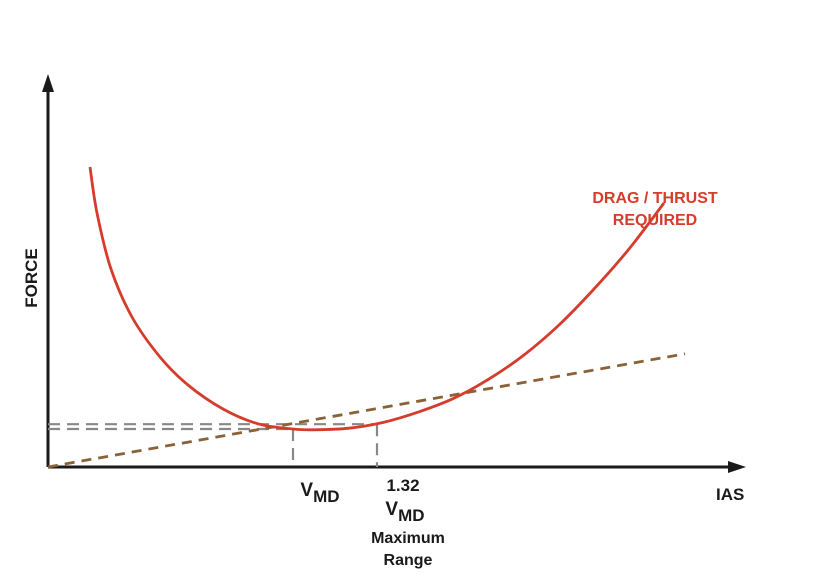 This screenshot has height=582, width=825. What do you see at coordinates (402, 485) in the screenshot?
I see `max-range-multiplier: 1.32` at bounding box center [402, 485].